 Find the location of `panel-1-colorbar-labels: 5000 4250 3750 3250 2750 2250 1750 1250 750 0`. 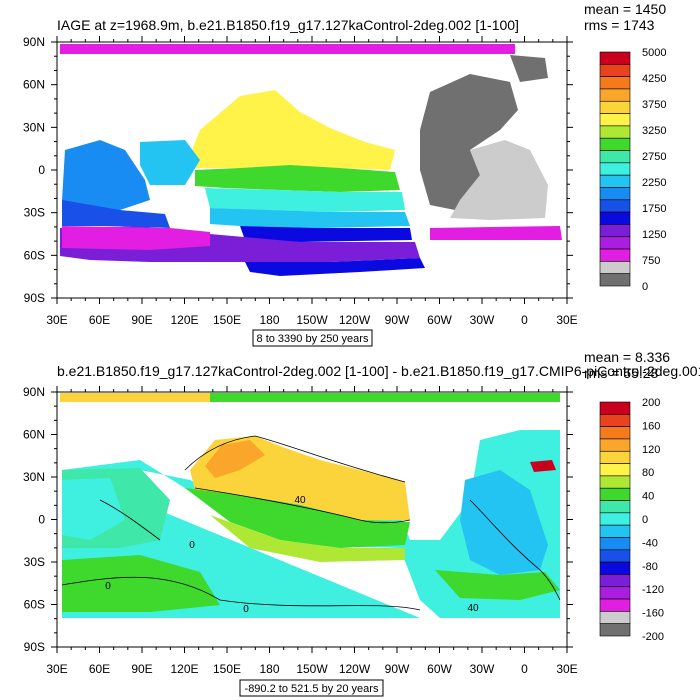

panel-1-colorbar-labels: 5000 4250 3750 3250 2750 2250 1750 1250 750 0 is located at coordinates (654, 170).